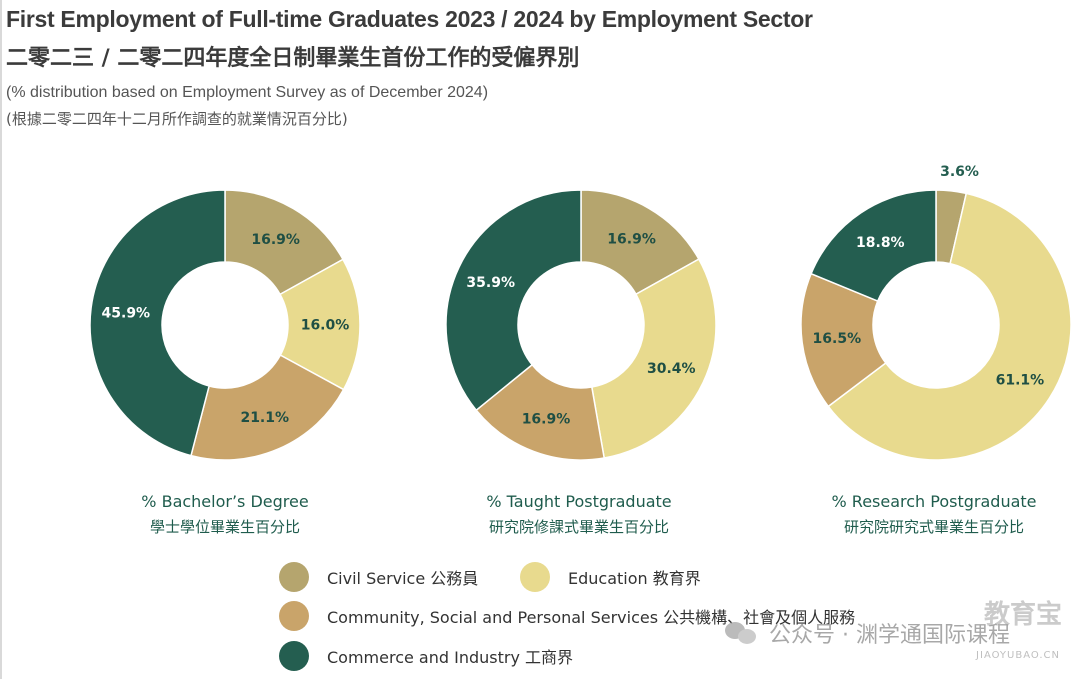 This screenshot has height=679, width=1080. What do you see at coordinates (934, 501) in the screenshot?
I see `donut-title-research-en: % Research Postgraduate` at bounding box center [934, 501].